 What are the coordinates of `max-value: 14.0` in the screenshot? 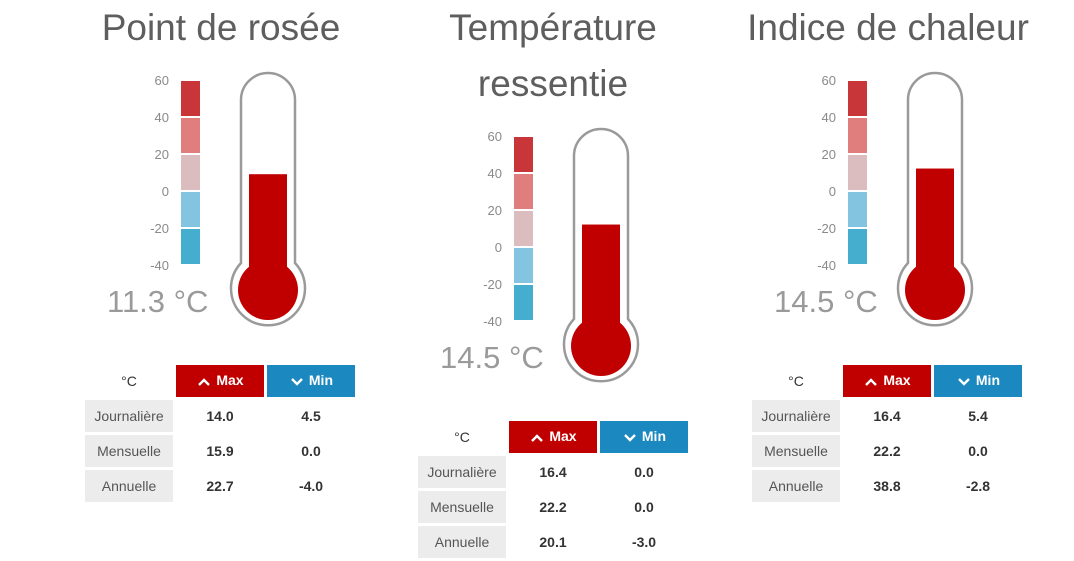 It's located at (220, 416).